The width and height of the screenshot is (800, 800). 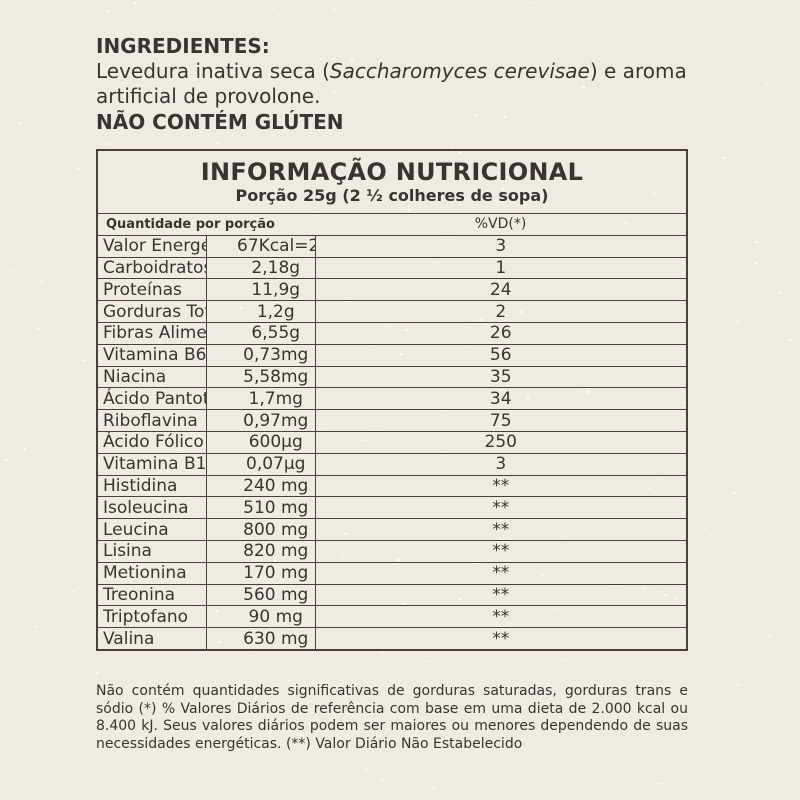 What do you see at coordinates (392, 485) in the screenshot?
I see `table-row: Histidina 240 mg **` at bounding box center [392, 485].